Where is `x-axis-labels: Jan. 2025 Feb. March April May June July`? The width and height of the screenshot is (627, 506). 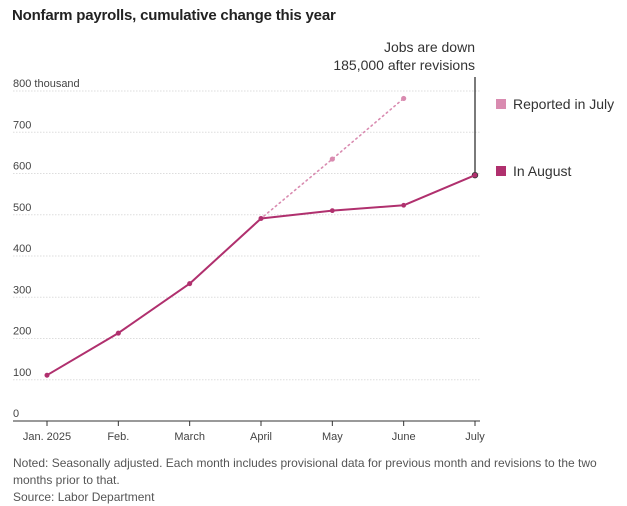
x-axis-labels: Jan. 2025 Feb. March April May June July is located at coordinates (254, 437).